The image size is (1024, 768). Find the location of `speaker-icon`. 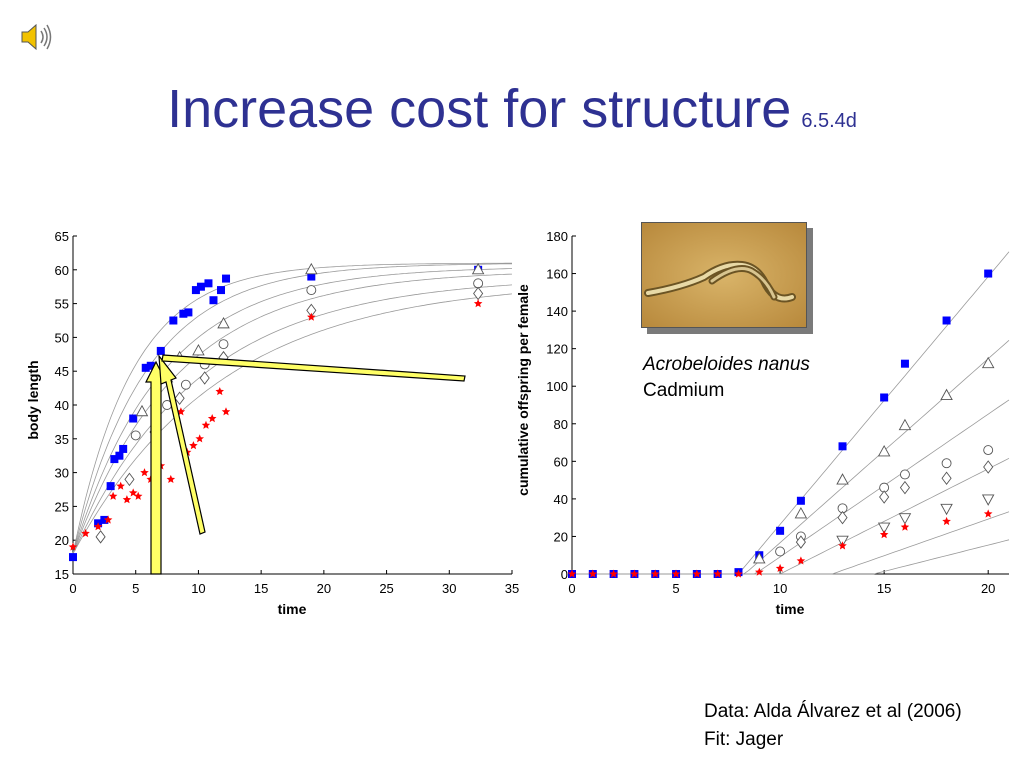

speaker-icon is located at coordinates (36, 37).